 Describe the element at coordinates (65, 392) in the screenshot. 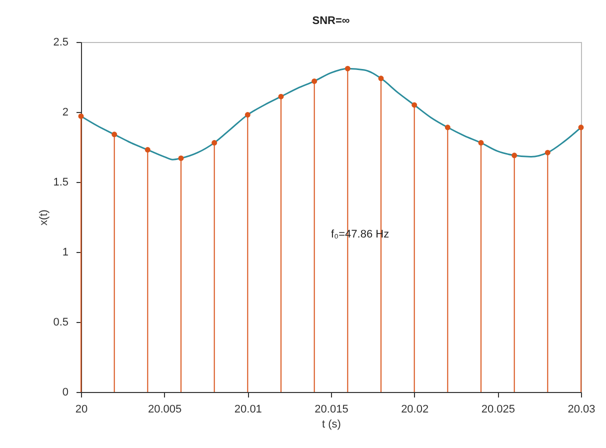

I see `y-tick-label: 0` at that location.